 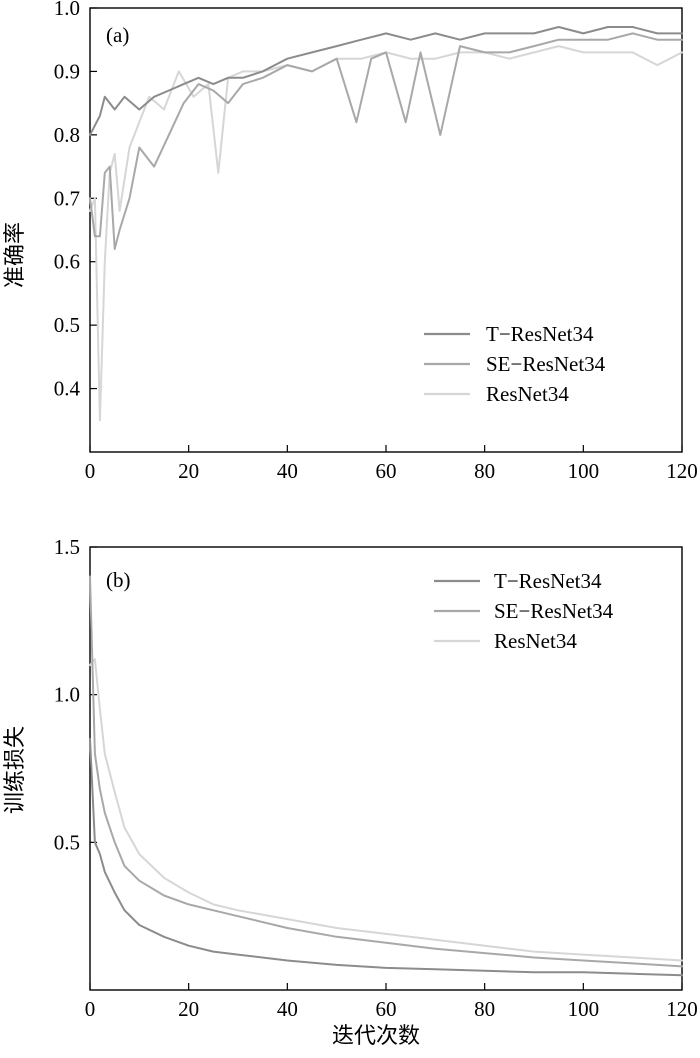 I want to click on y-axis-title: 训练损失, so click(x=15, y=770).